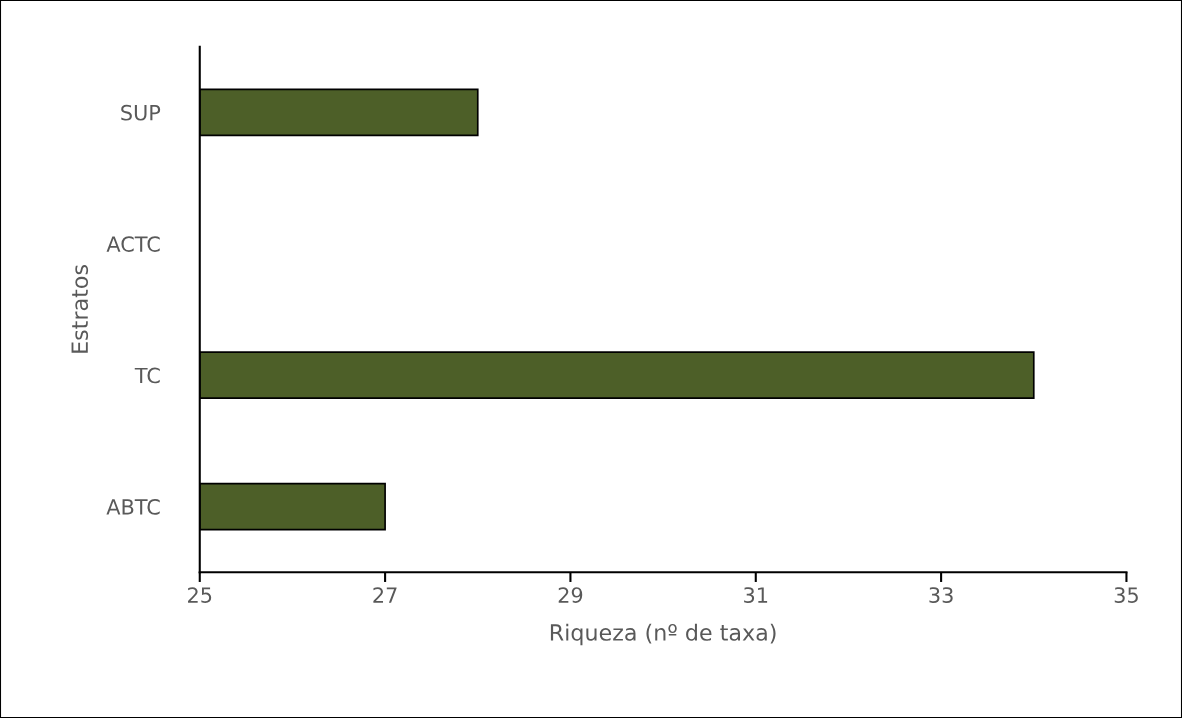  What do you see at coordinates (663, 634) in the screenshot?
I see `x-axis-title: Riqueza (nº de taxa)` at bounding box center [663, 634].